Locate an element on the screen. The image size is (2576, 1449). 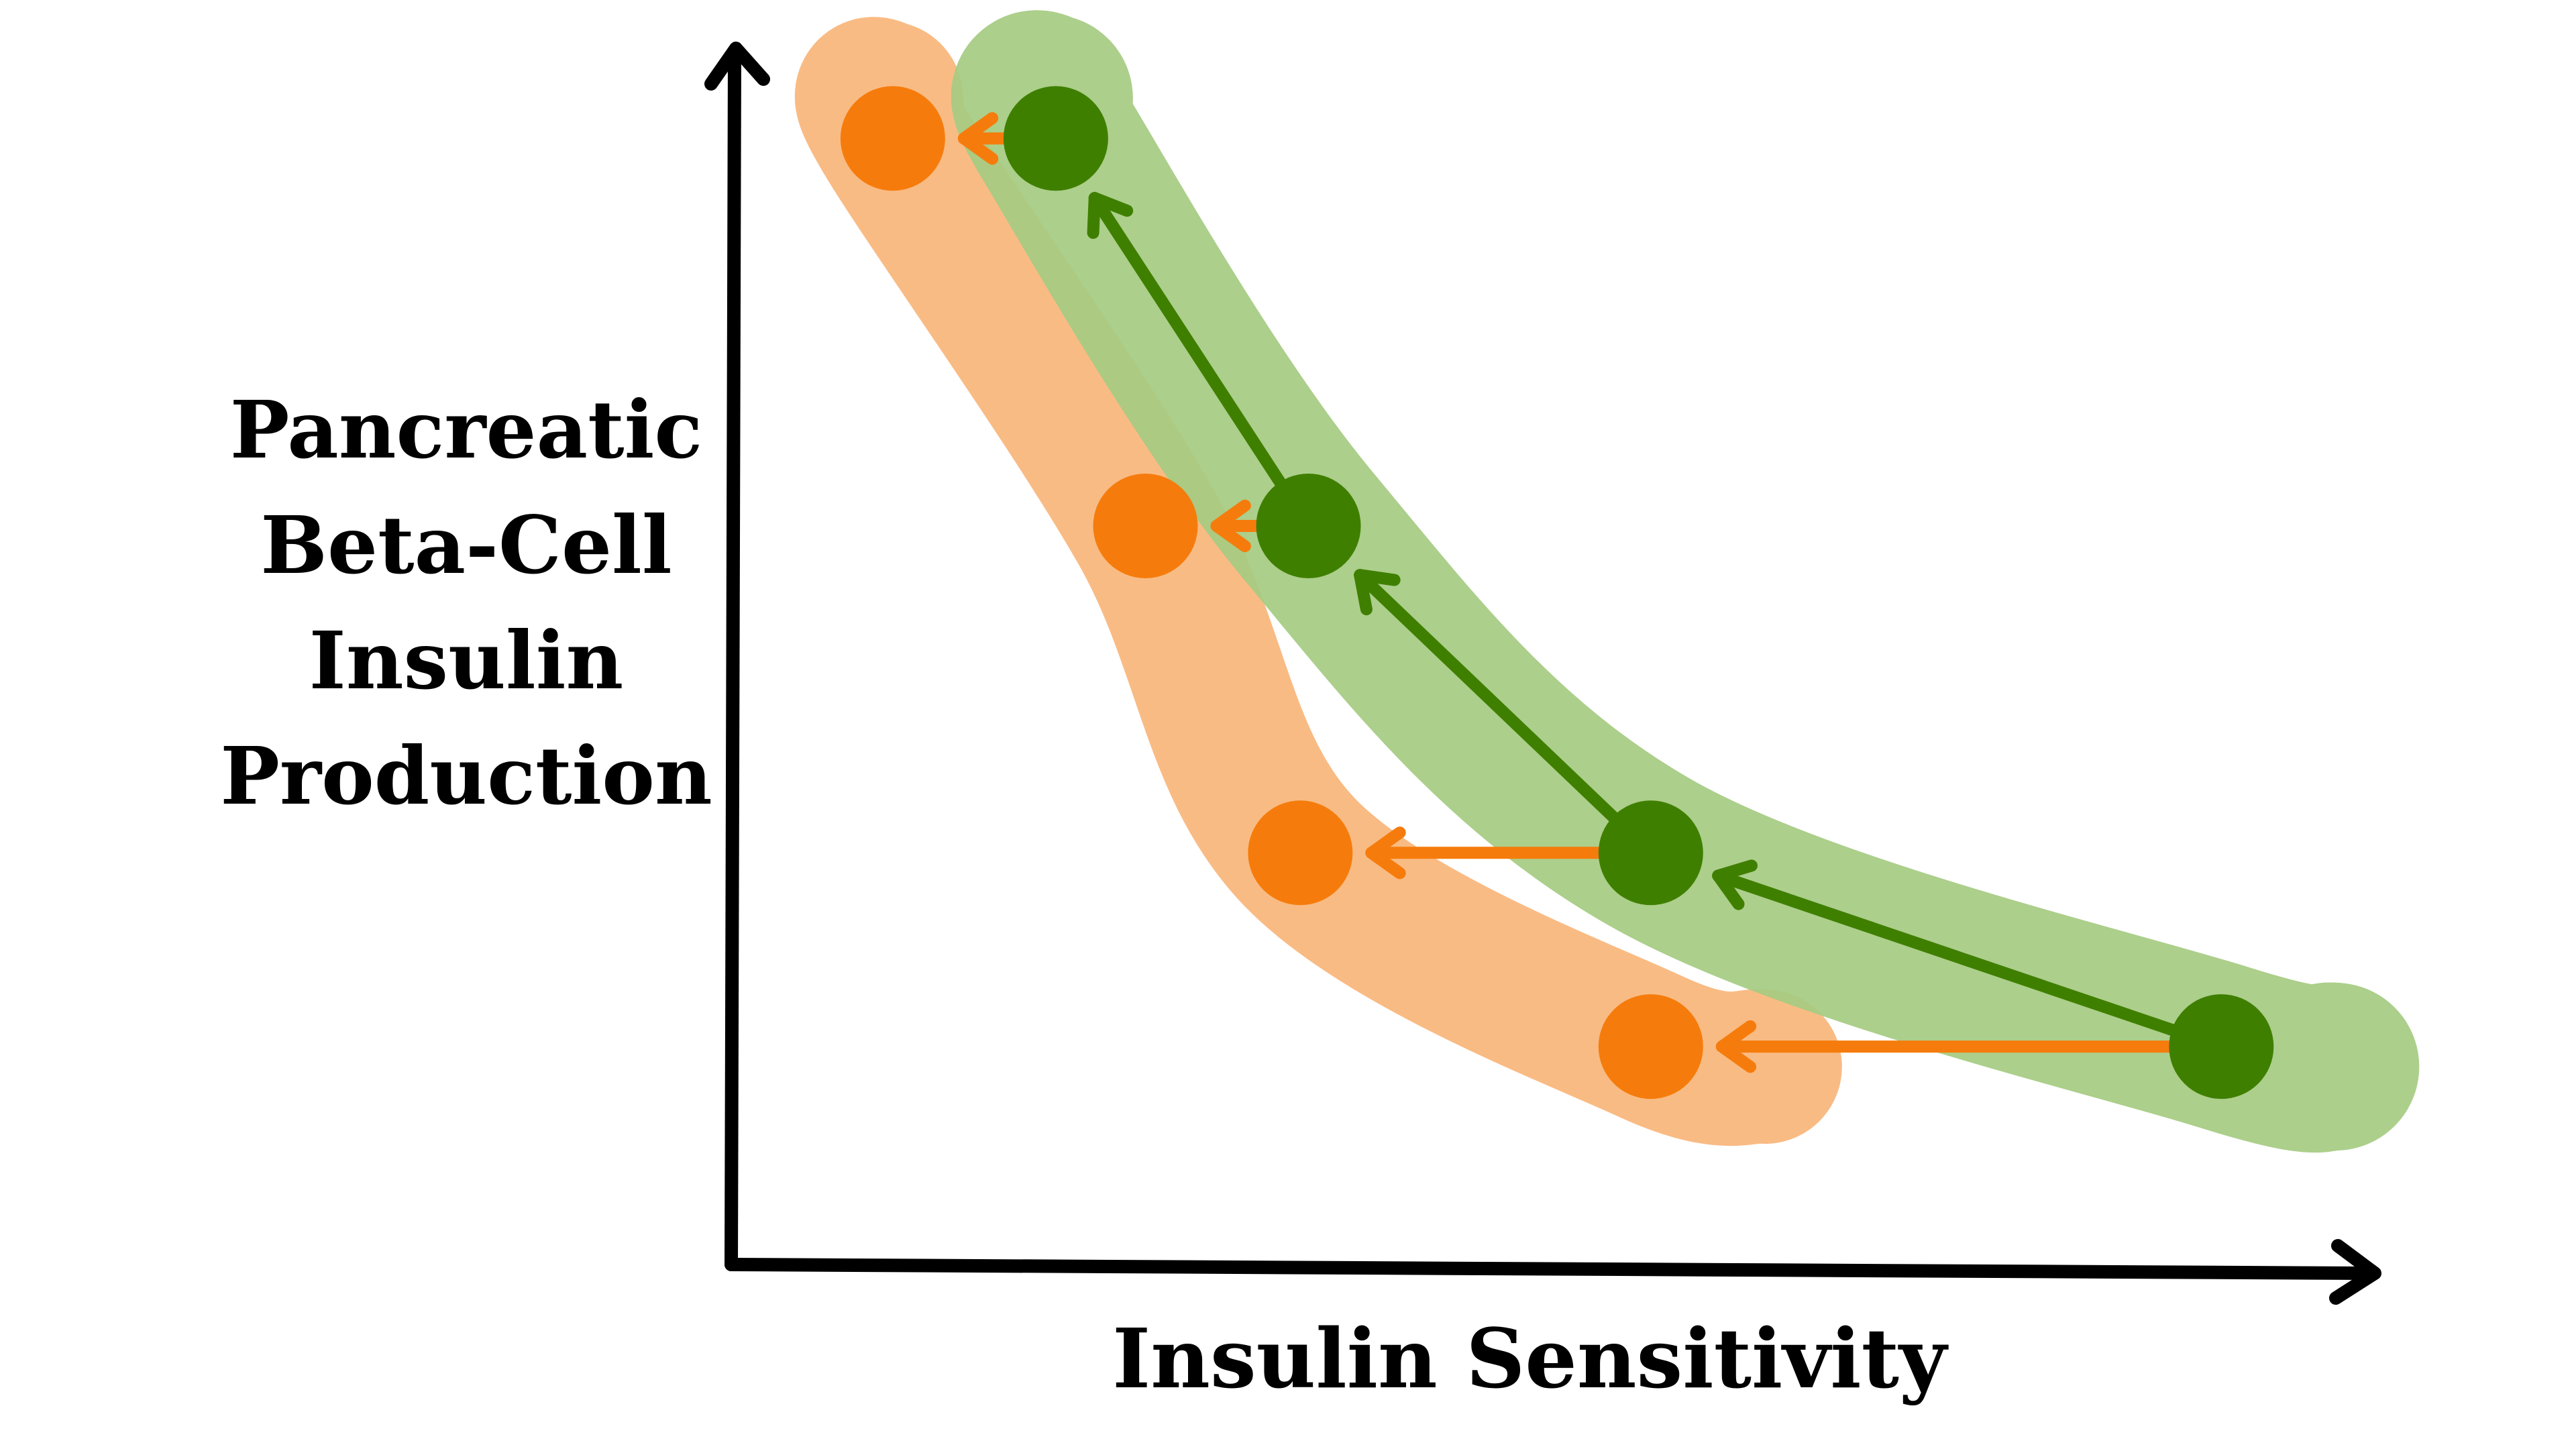
y-axis-label-line-3: Insulin is located at coordinates (466, 660).